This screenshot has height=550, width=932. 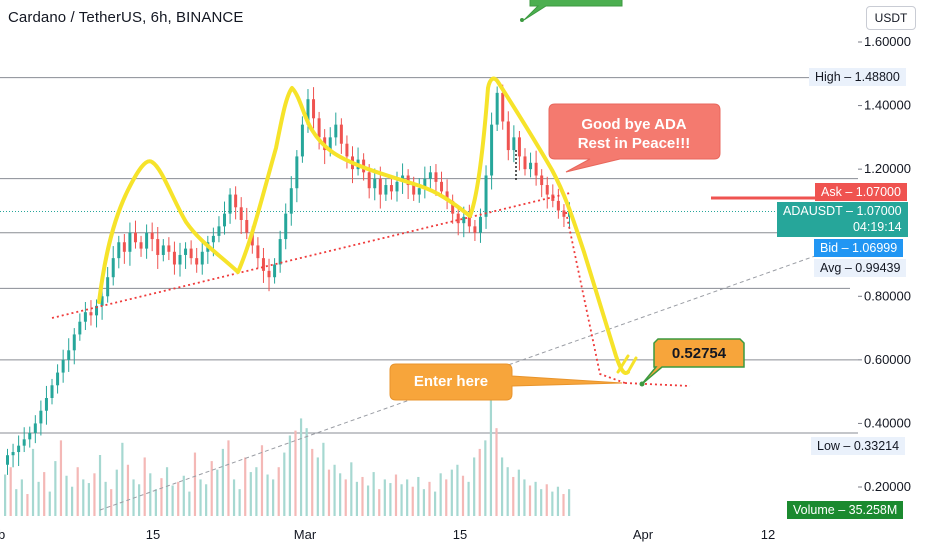 I want to click on low-label: Low – 0.33214, so click(x=858, y=446).